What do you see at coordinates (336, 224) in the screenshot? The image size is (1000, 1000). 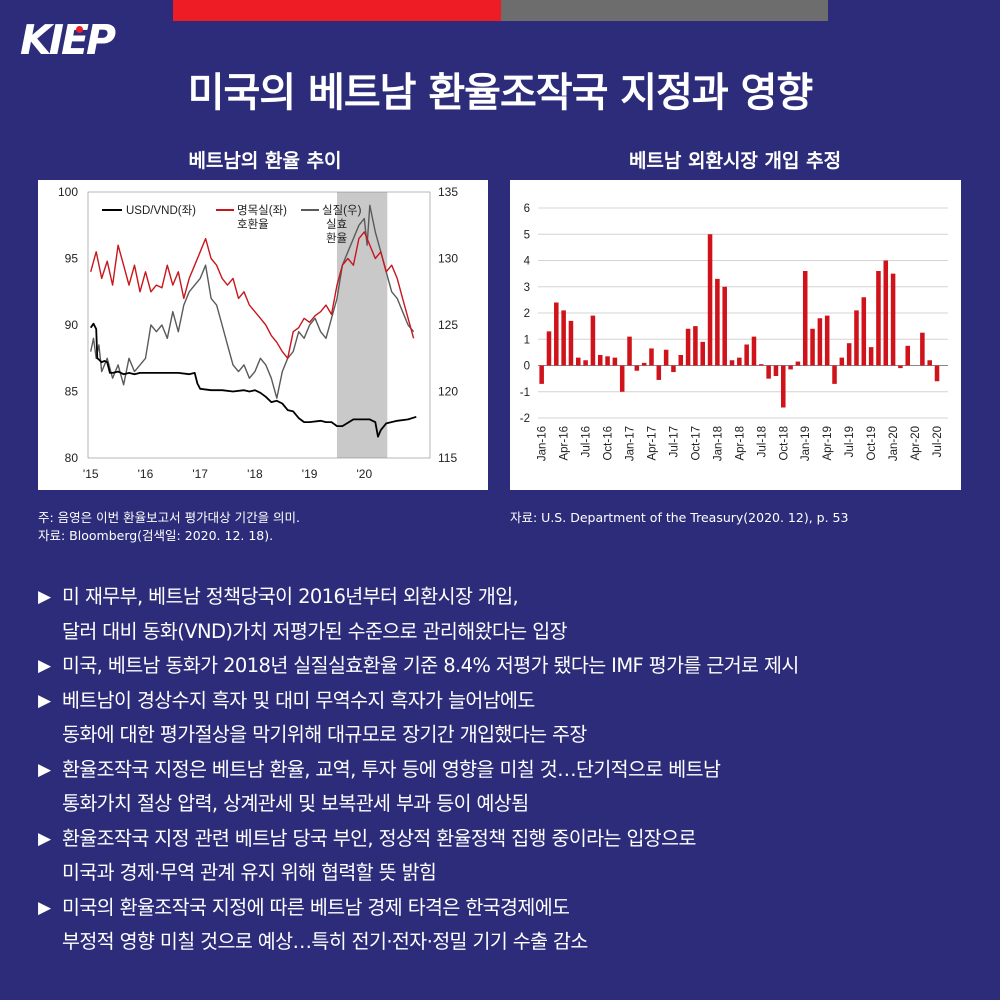 I see `legend-label-real: 실효` at bounding box center [336, 224].